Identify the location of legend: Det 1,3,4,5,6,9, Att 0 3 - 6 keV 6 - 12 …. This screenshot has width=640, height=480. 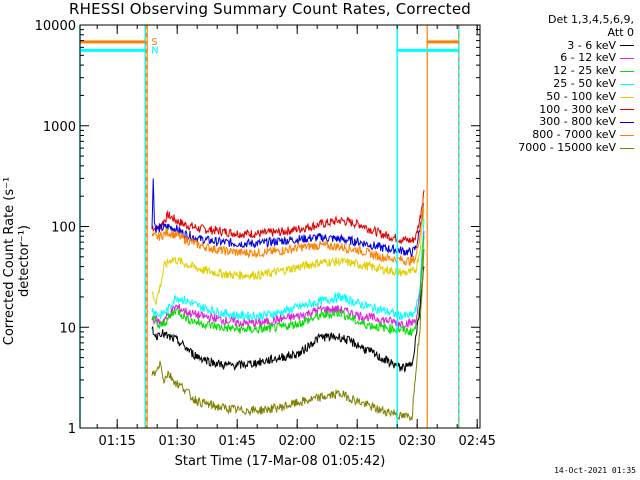
(559, 84).